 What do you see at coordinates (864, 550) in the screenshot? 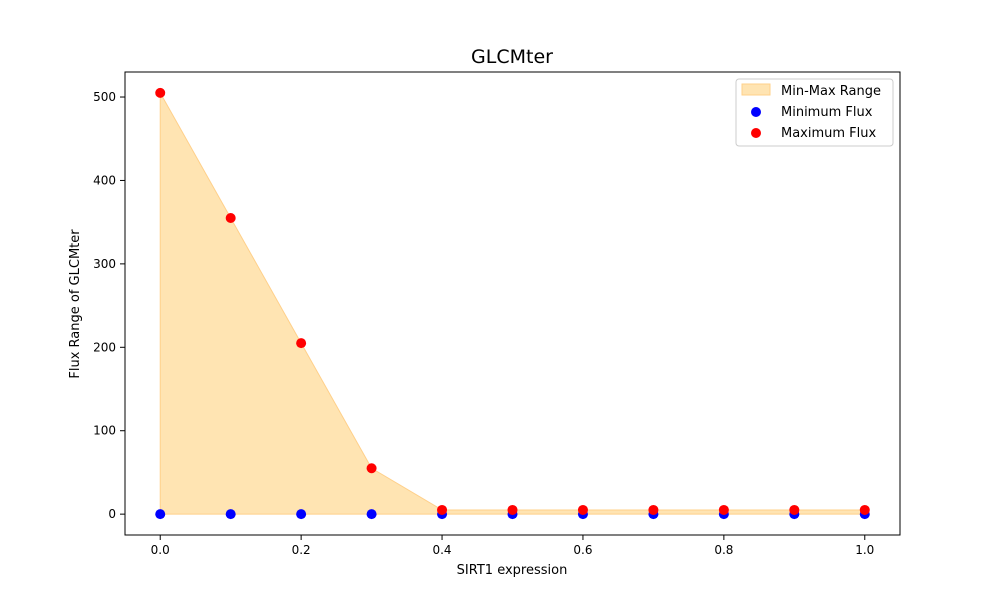
I see `x-tick-label: 1.0` at bounding box center [864, 550].